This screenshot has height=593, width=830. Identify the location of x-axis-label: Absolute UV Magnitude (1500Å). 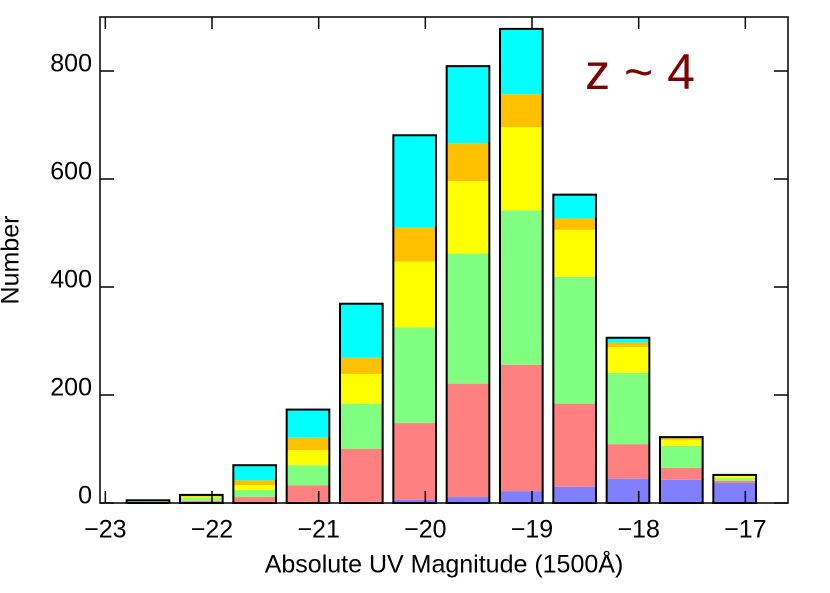
(444, 564).